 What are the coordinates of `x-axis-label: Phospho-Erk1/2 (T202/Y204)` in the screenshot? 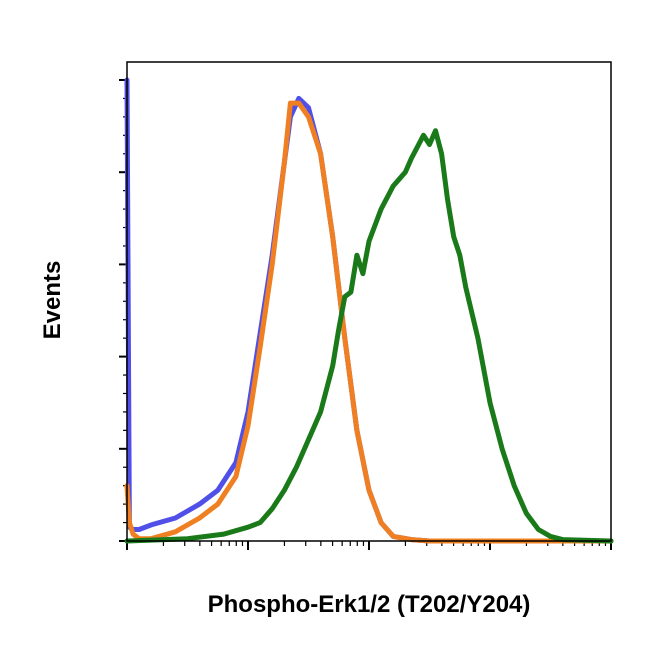 It's located at (369, 604).